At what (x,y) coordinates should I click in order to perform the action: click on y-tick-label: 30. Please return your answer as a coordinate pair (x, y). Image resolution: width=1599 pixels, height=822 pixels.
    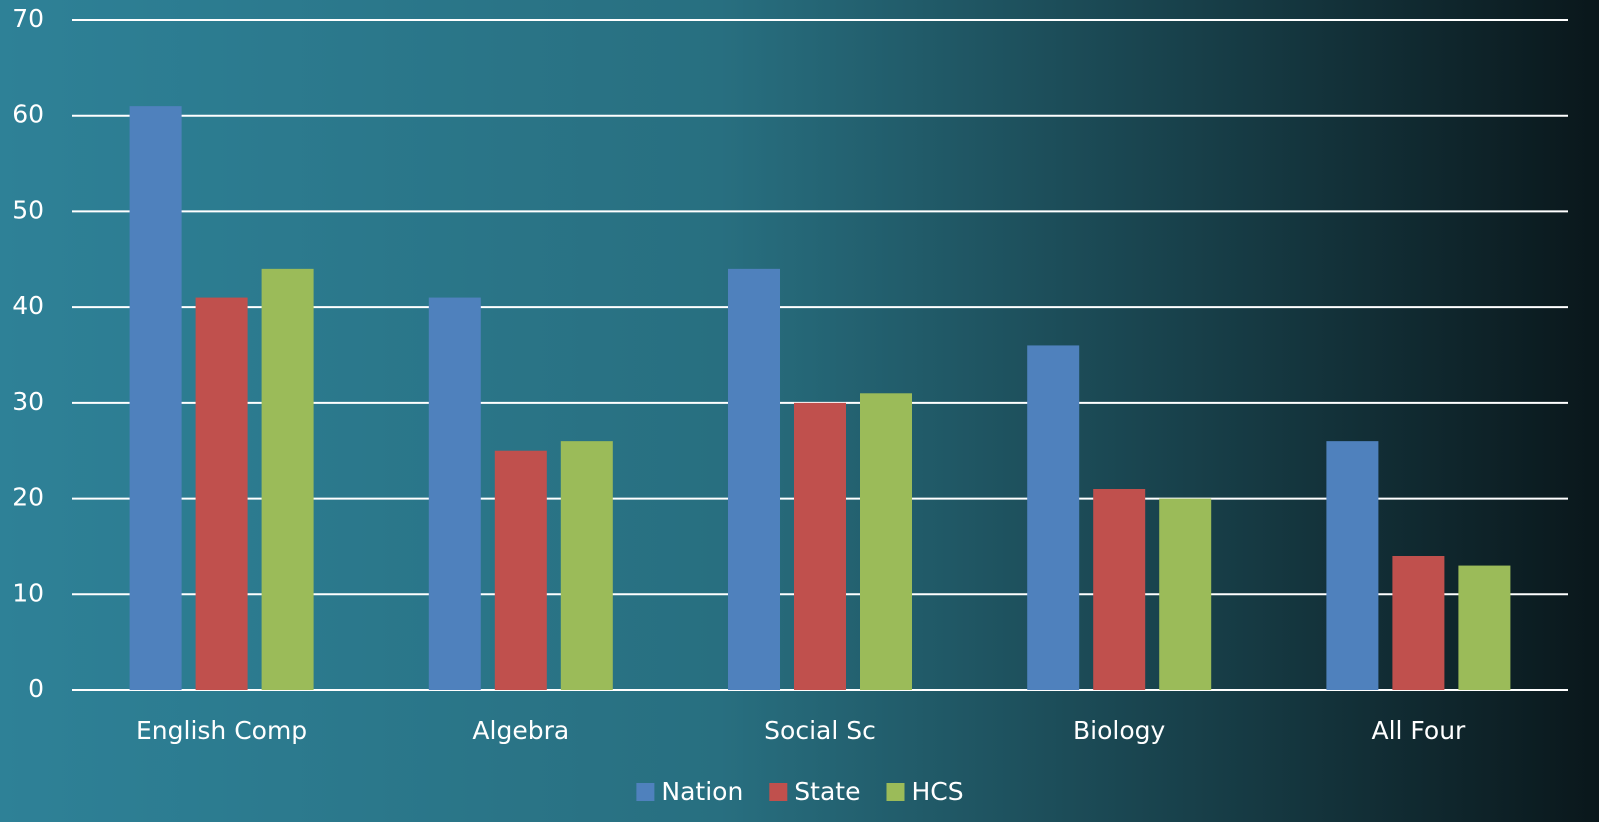
    Looking at the image, I should click on (28, 401).